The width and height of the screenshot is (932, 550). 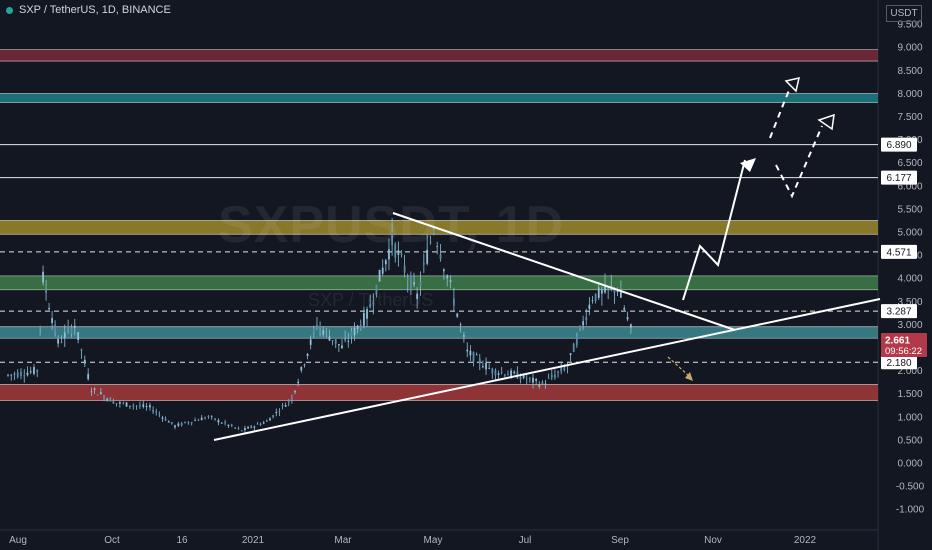 I want to click on projected-dashed-arrowhead, so click(x=792, y=84).